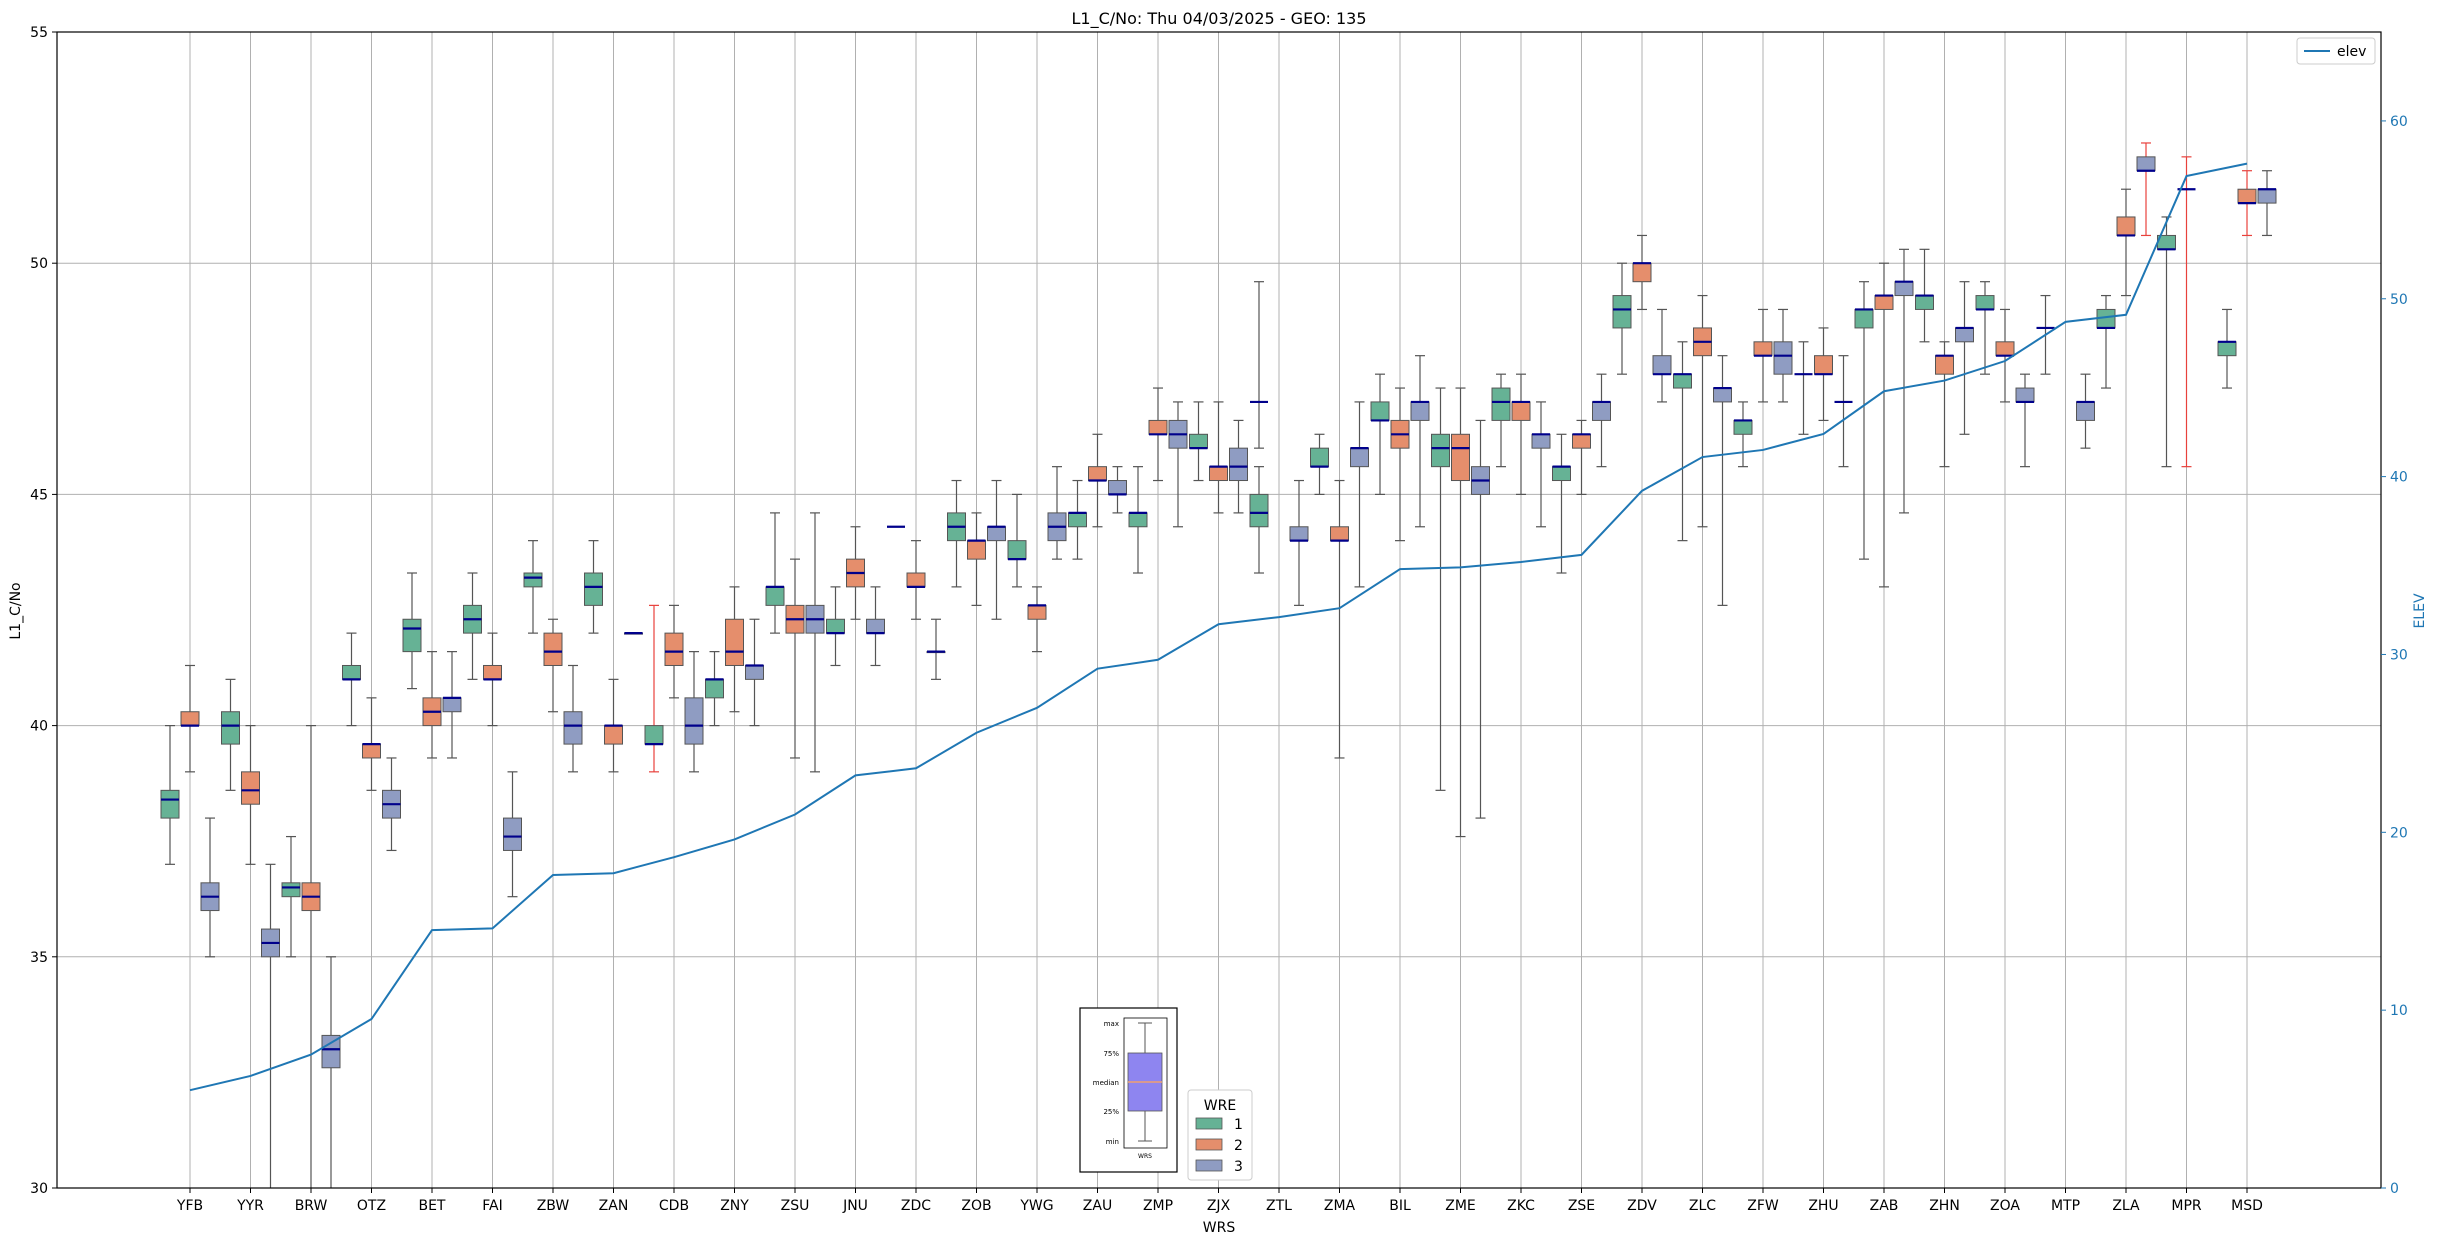  What do you see at coordinates (2420, 610) in the screenshot?
I see `y2-axis-label: ELEV` at bounding box center [2420, 610].